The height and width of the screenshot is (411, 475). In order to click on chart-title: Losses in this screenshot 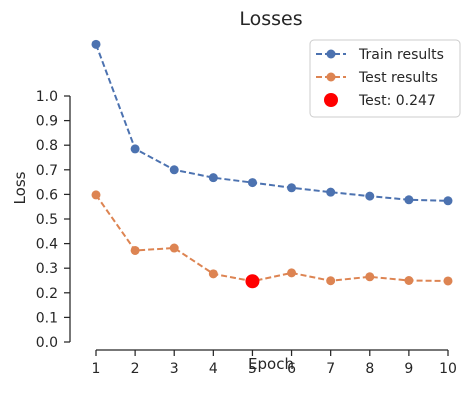, I will do `click(270, 19)`.